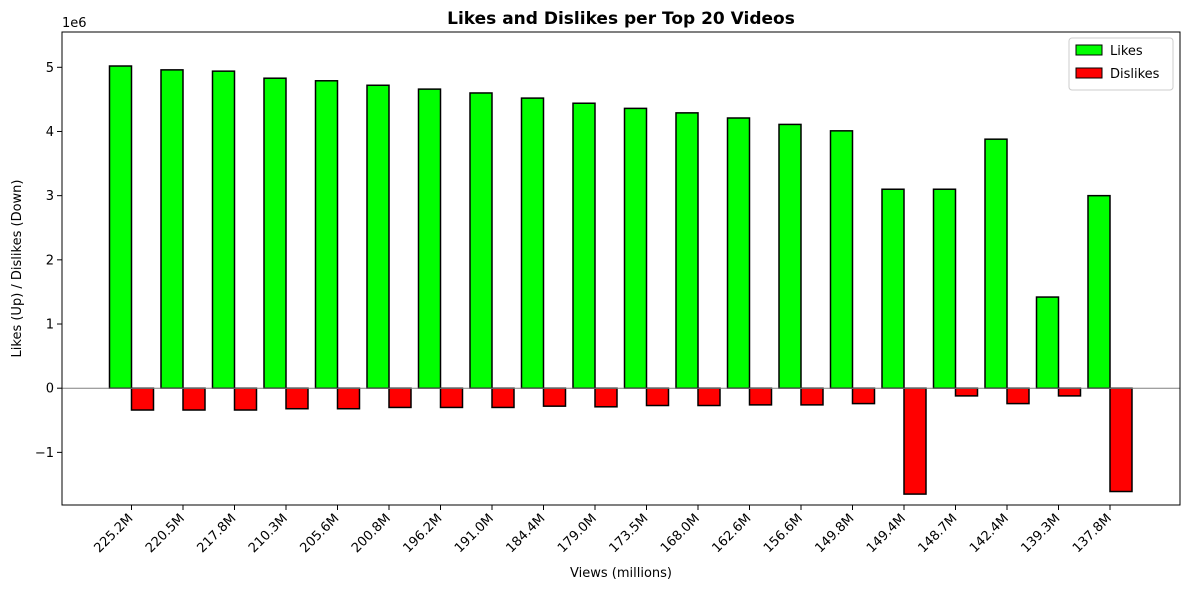 This screenshot has width=1189, height=590. What do you see at coordinates (621, 19) in the screenshot?
I see `chart-title: Likes and Dislikes per Top 20 Videos` at bounding box center [621, 19].